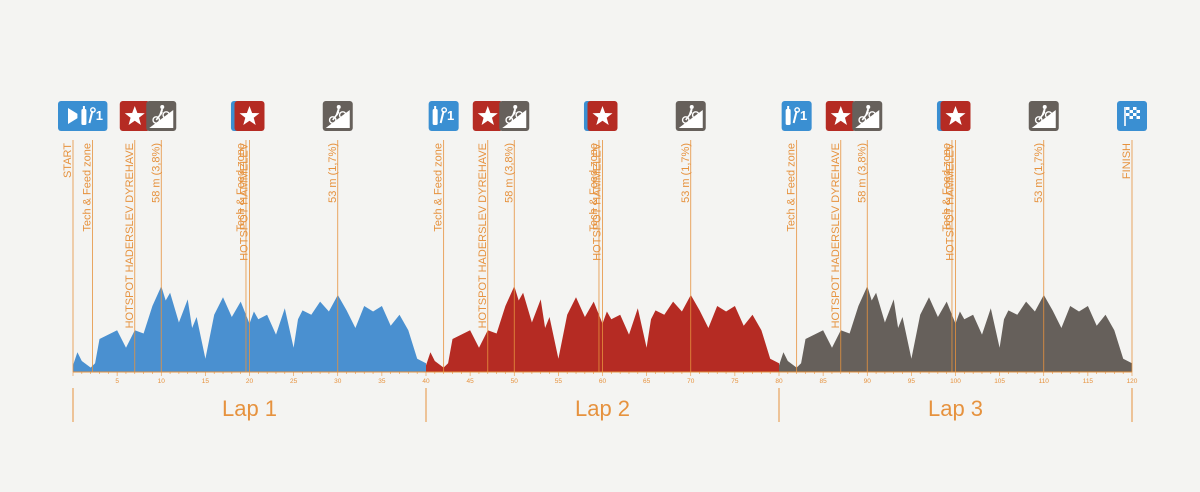 Image resolution: width=1200 pixels, height=492 pixels. I want to click on x-tick-label: 45, so click(471, 381).